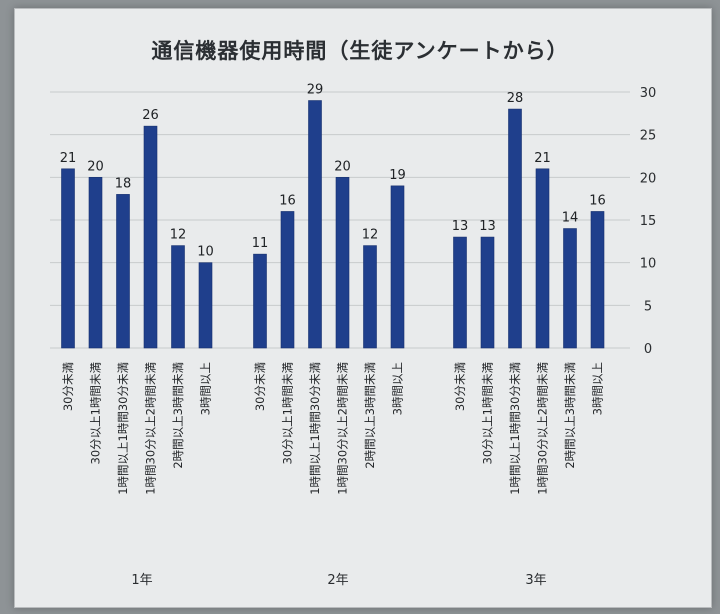 The image size is (720, 614). What do you see at coordinates (123, 183) in the screenshot?
I see `data-label: 18` at bounding box center [123, 183].